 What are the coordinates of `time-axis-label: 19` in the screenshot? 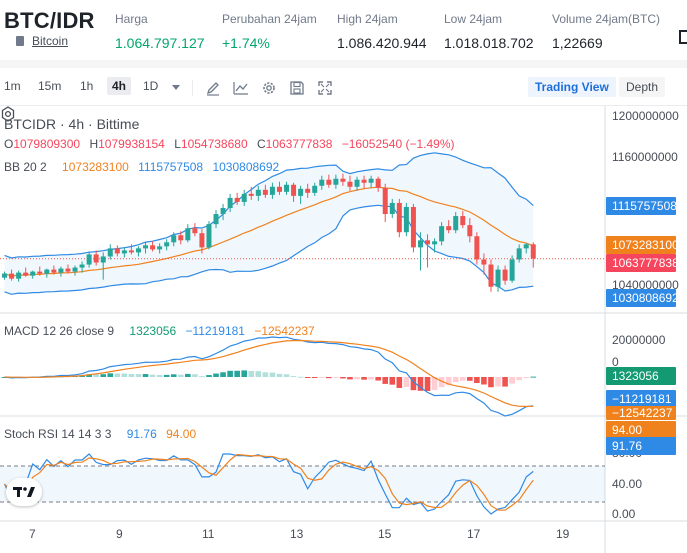 It's located at (563, 534).